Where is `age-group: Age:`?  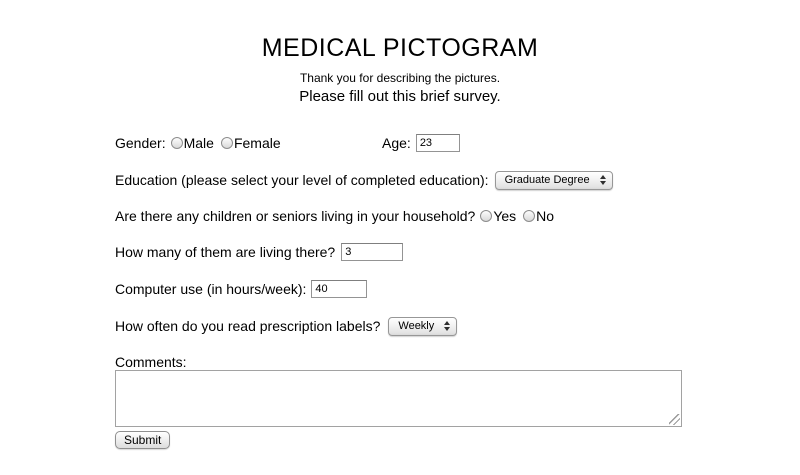
age-group: Age: is located at coordinates (421, 143).